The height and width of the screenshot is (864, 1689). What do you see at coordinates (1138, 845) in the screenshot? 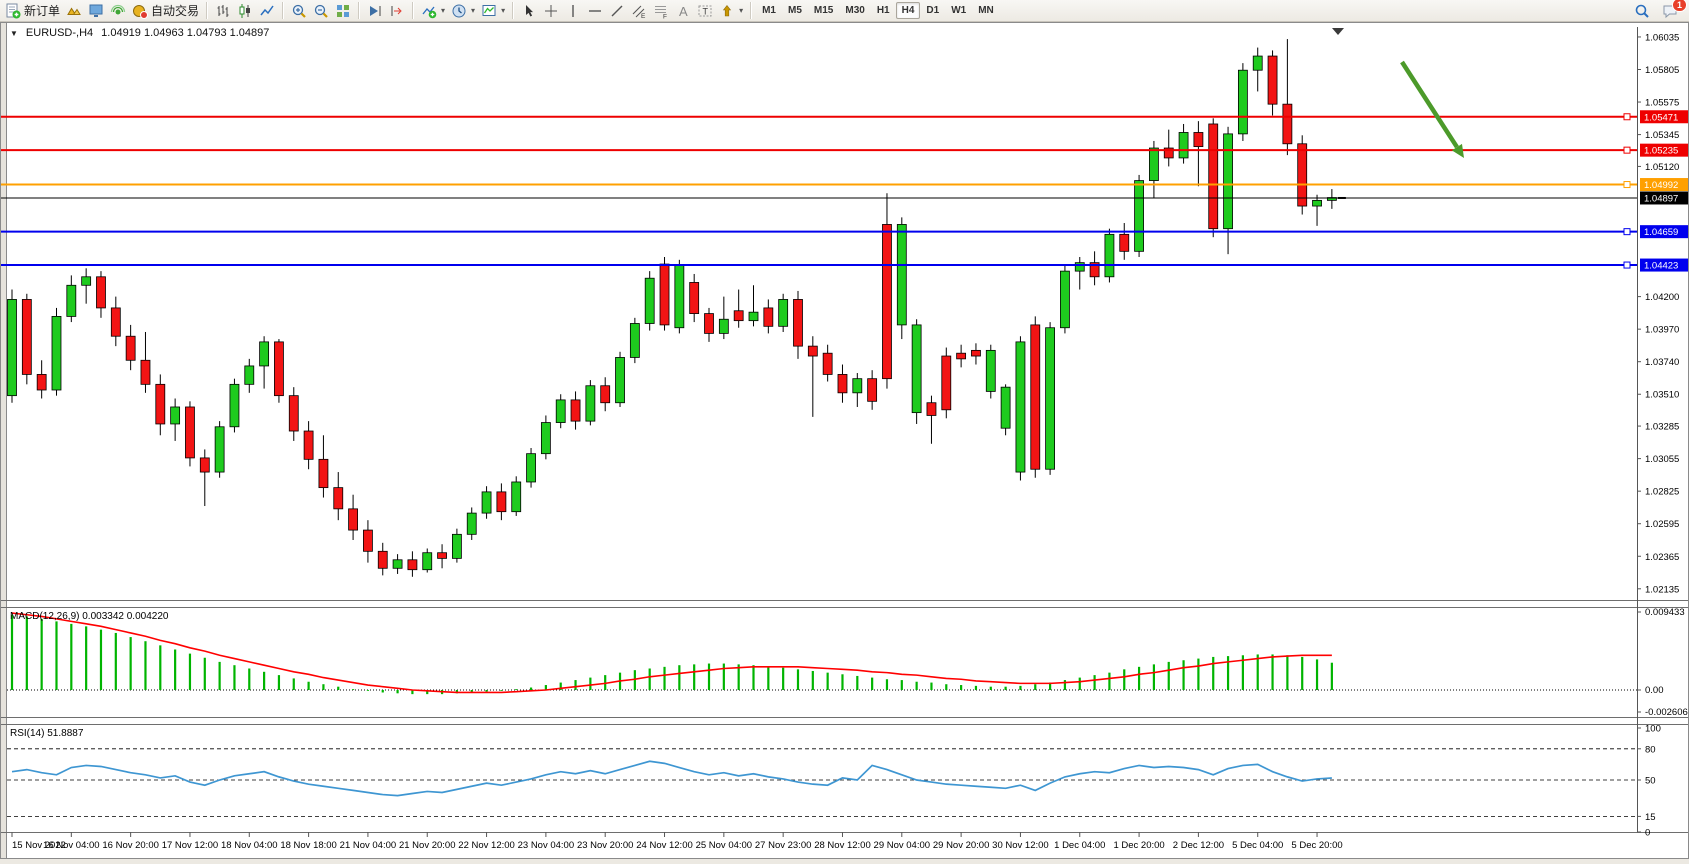
I see `time-axis-label: 1 Dec 20:00` at bounding box center [1138, 845].